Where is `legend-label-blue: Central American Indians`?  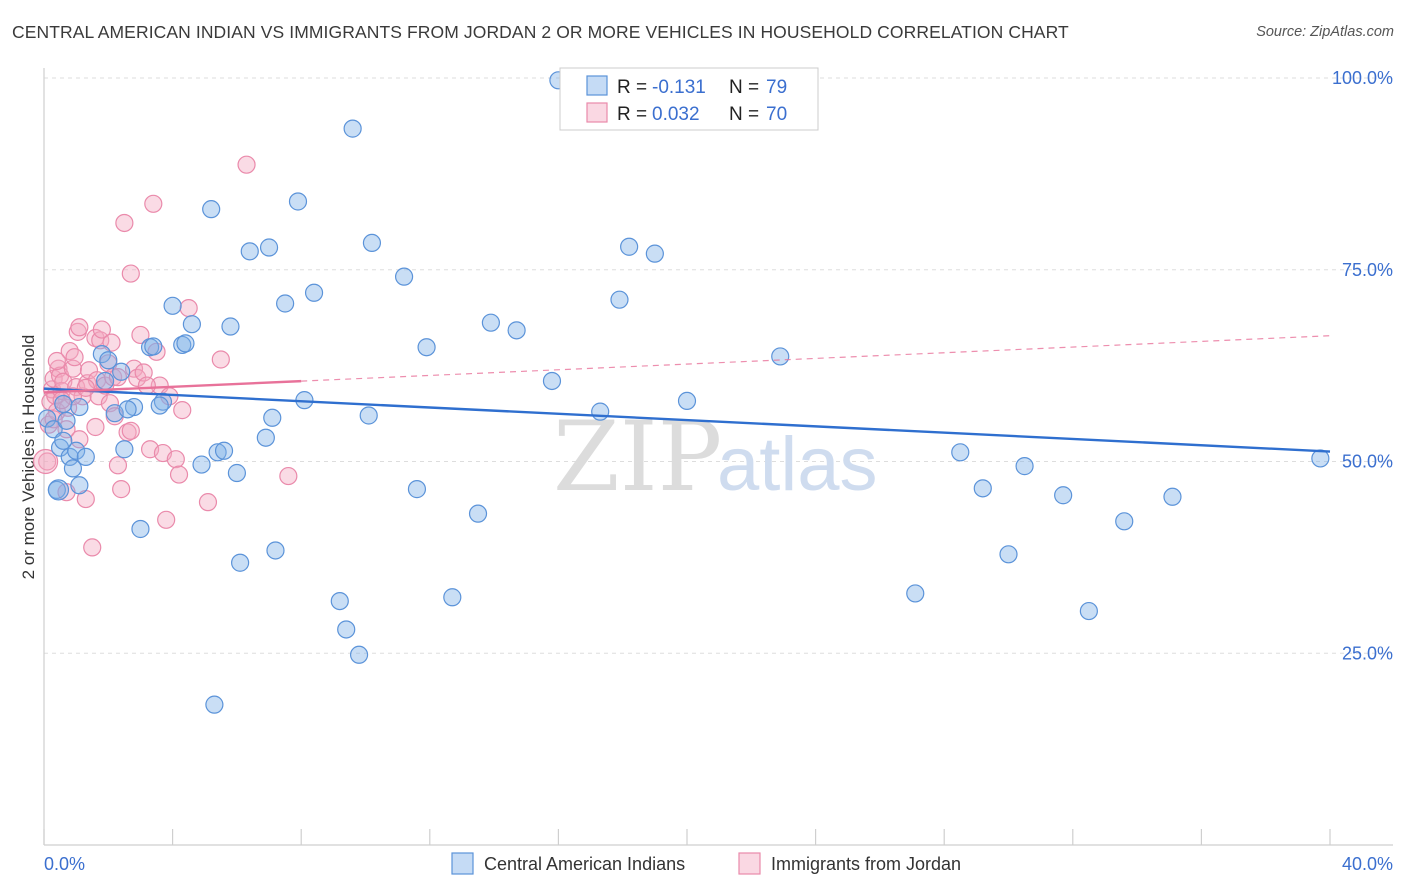
legend-label-blue: Central American Indians is located at coordinates (584, 864).